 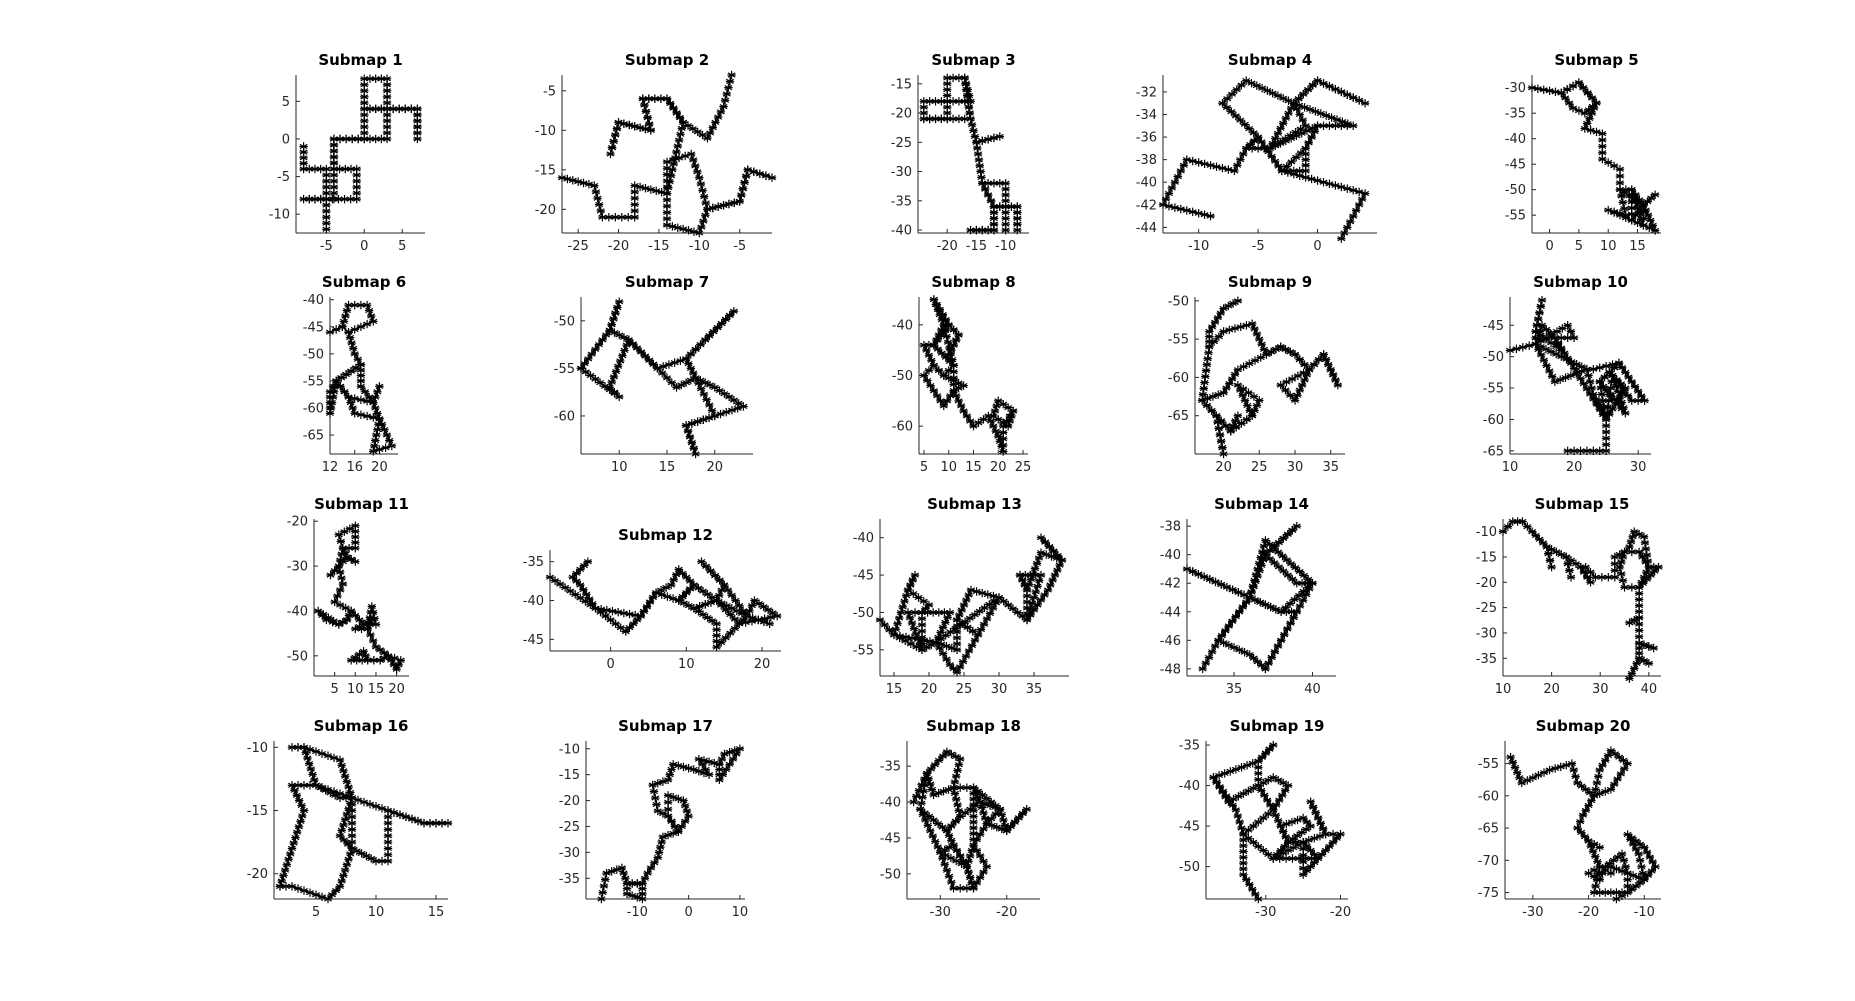 I want to click on submap-title: Submap 17, so click(x=665, y=726).